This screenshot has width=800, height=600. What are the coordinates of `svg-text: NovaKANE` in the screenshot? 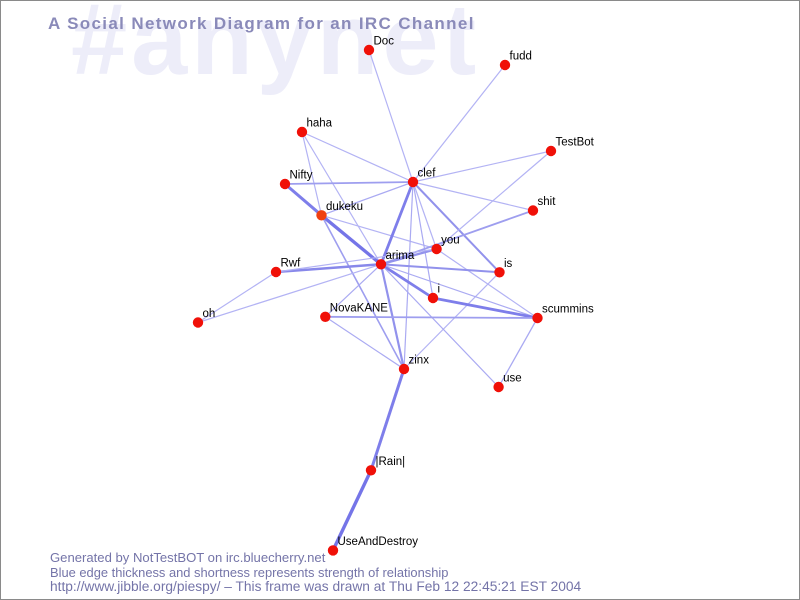 It's located at (359, 308).